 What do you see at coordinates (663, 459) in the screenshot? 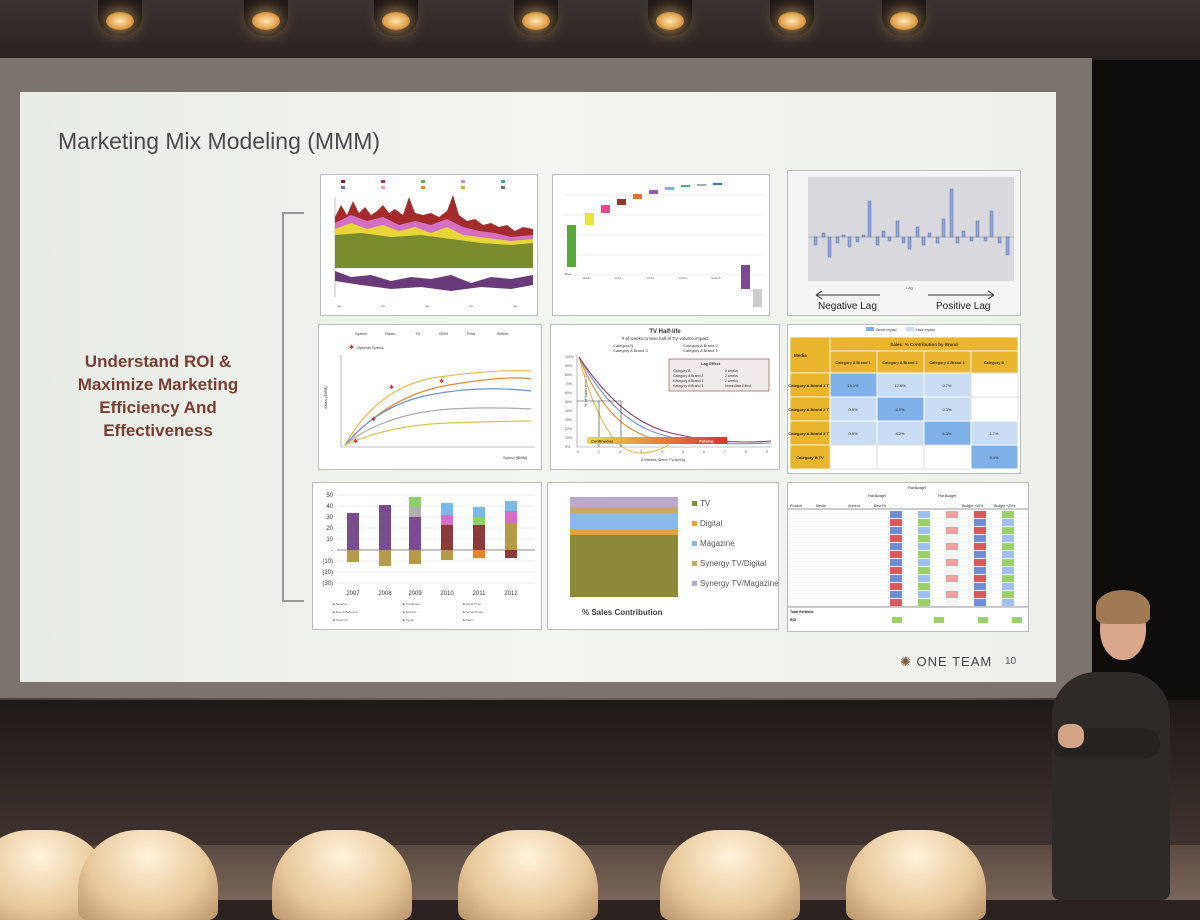
I see `half-life-x-label: # Weeks Since TV Airing` at bounding box center [663, 459].